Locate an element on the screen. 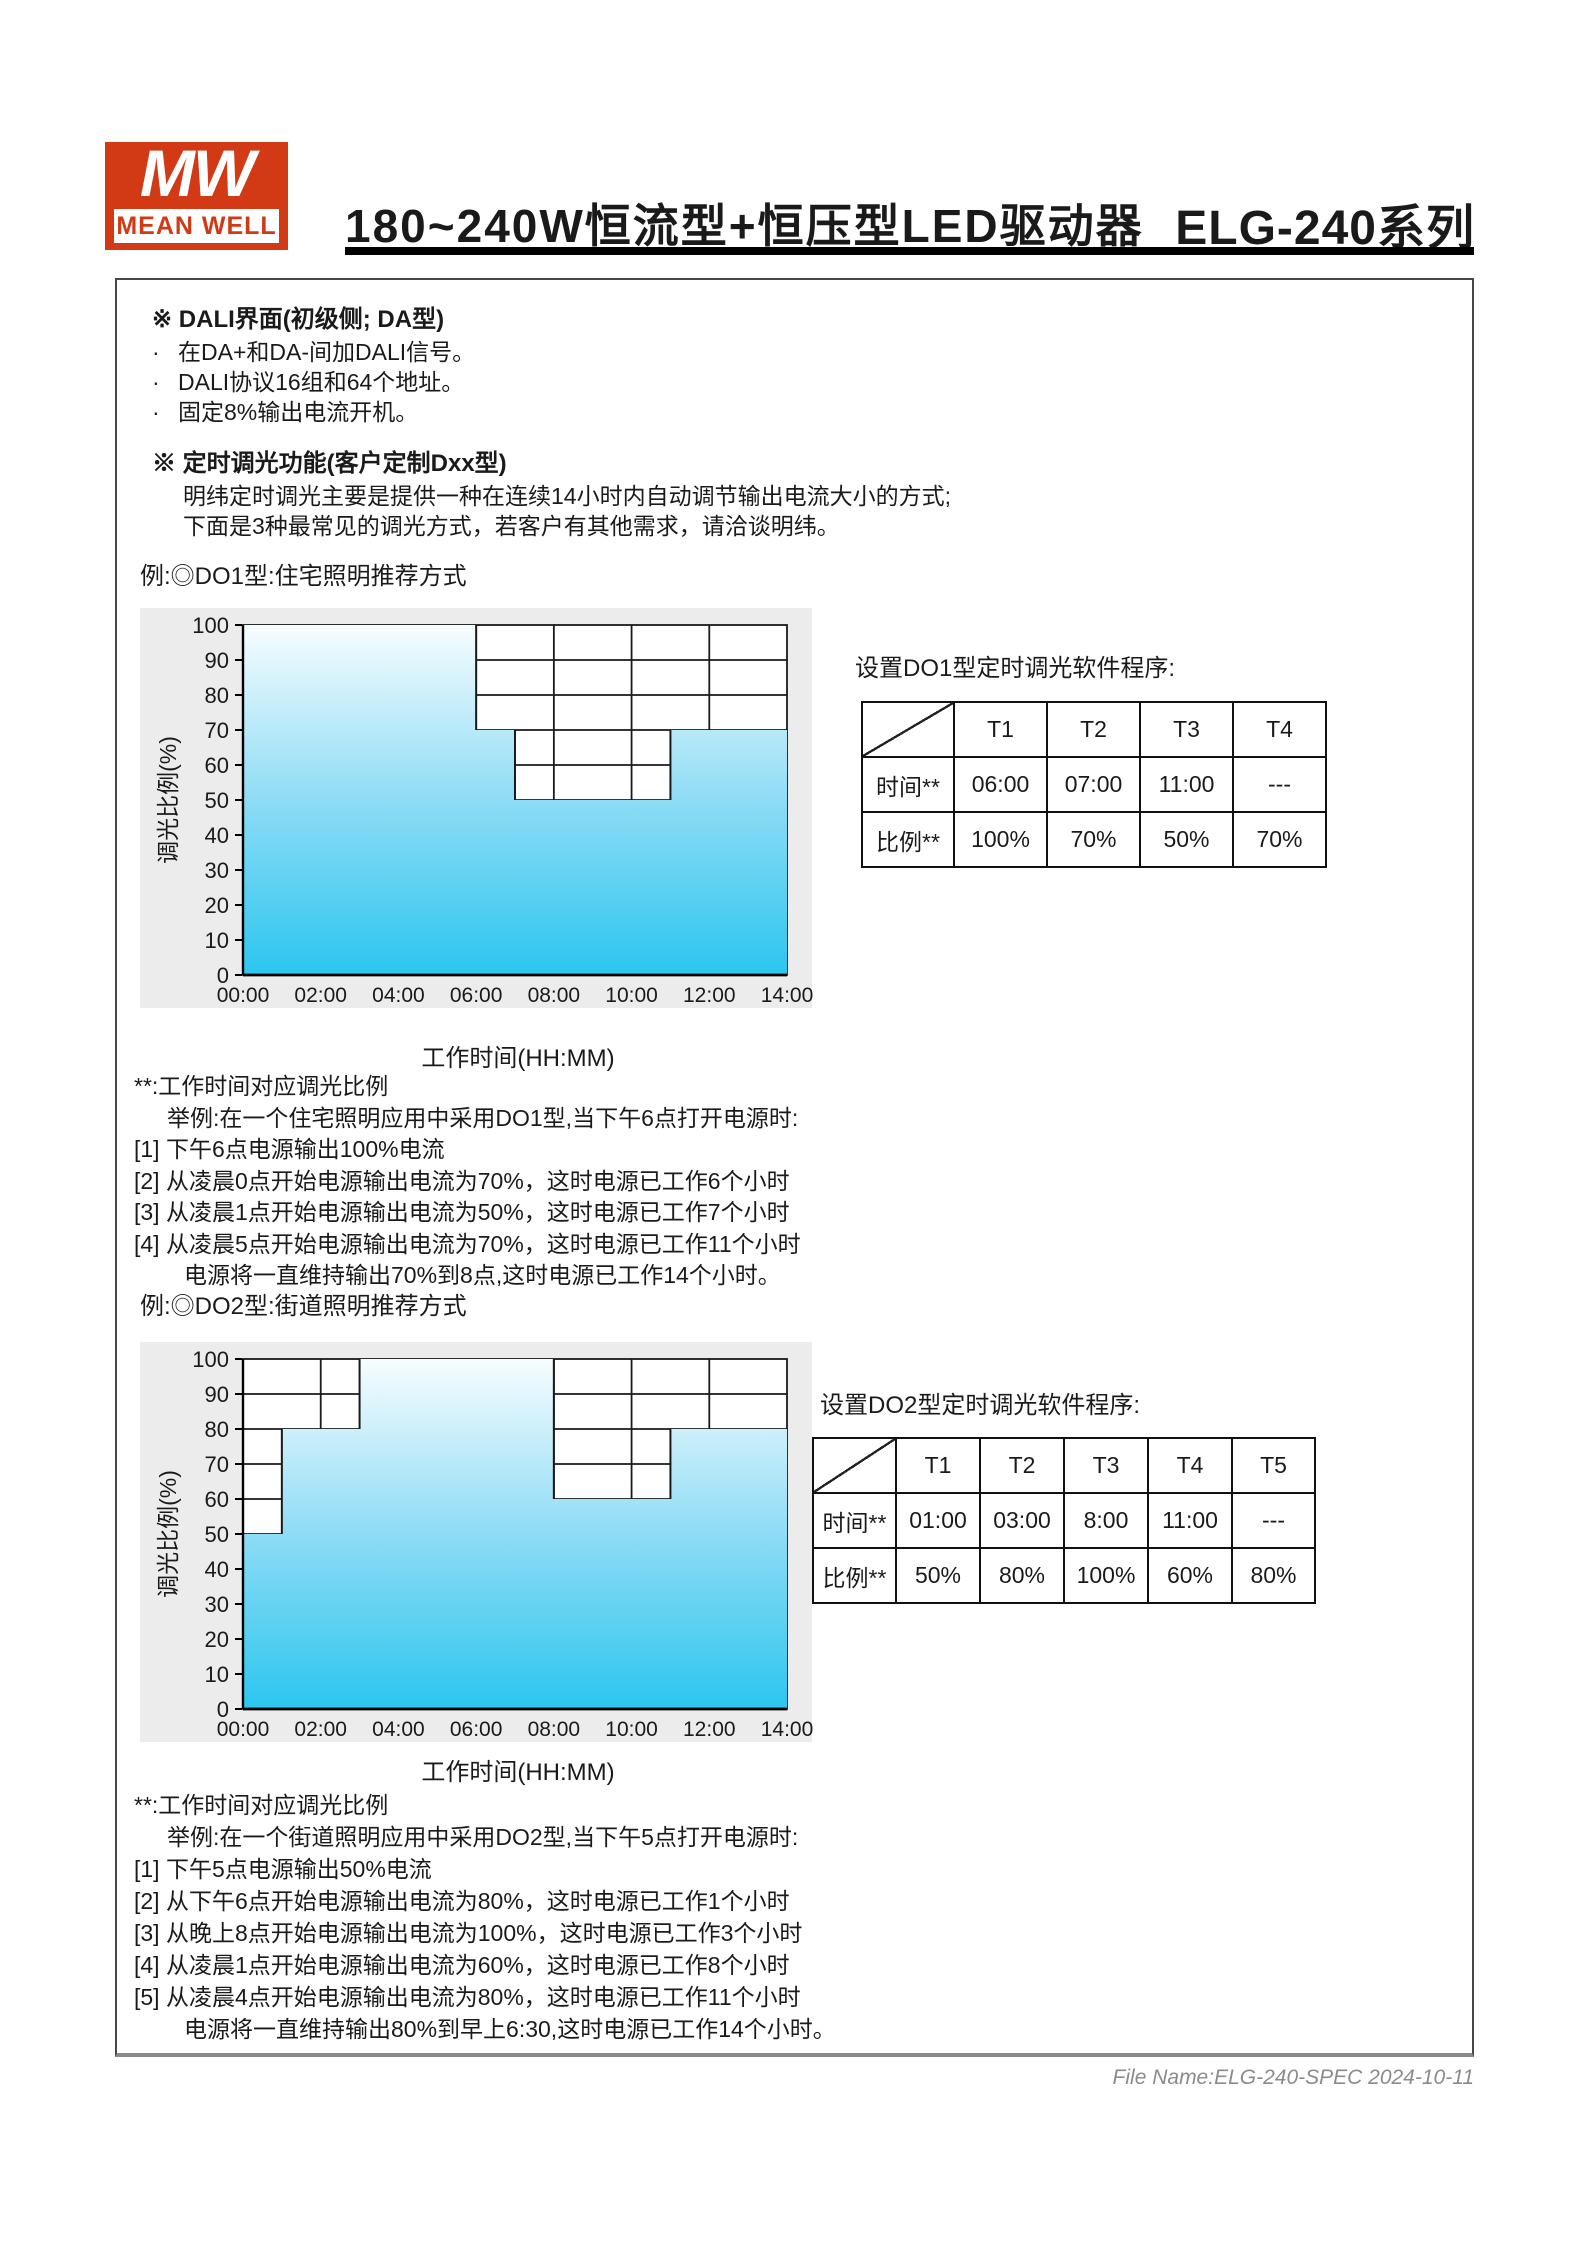  table-cell: 07:00 is located at coordinates (1093, 784).